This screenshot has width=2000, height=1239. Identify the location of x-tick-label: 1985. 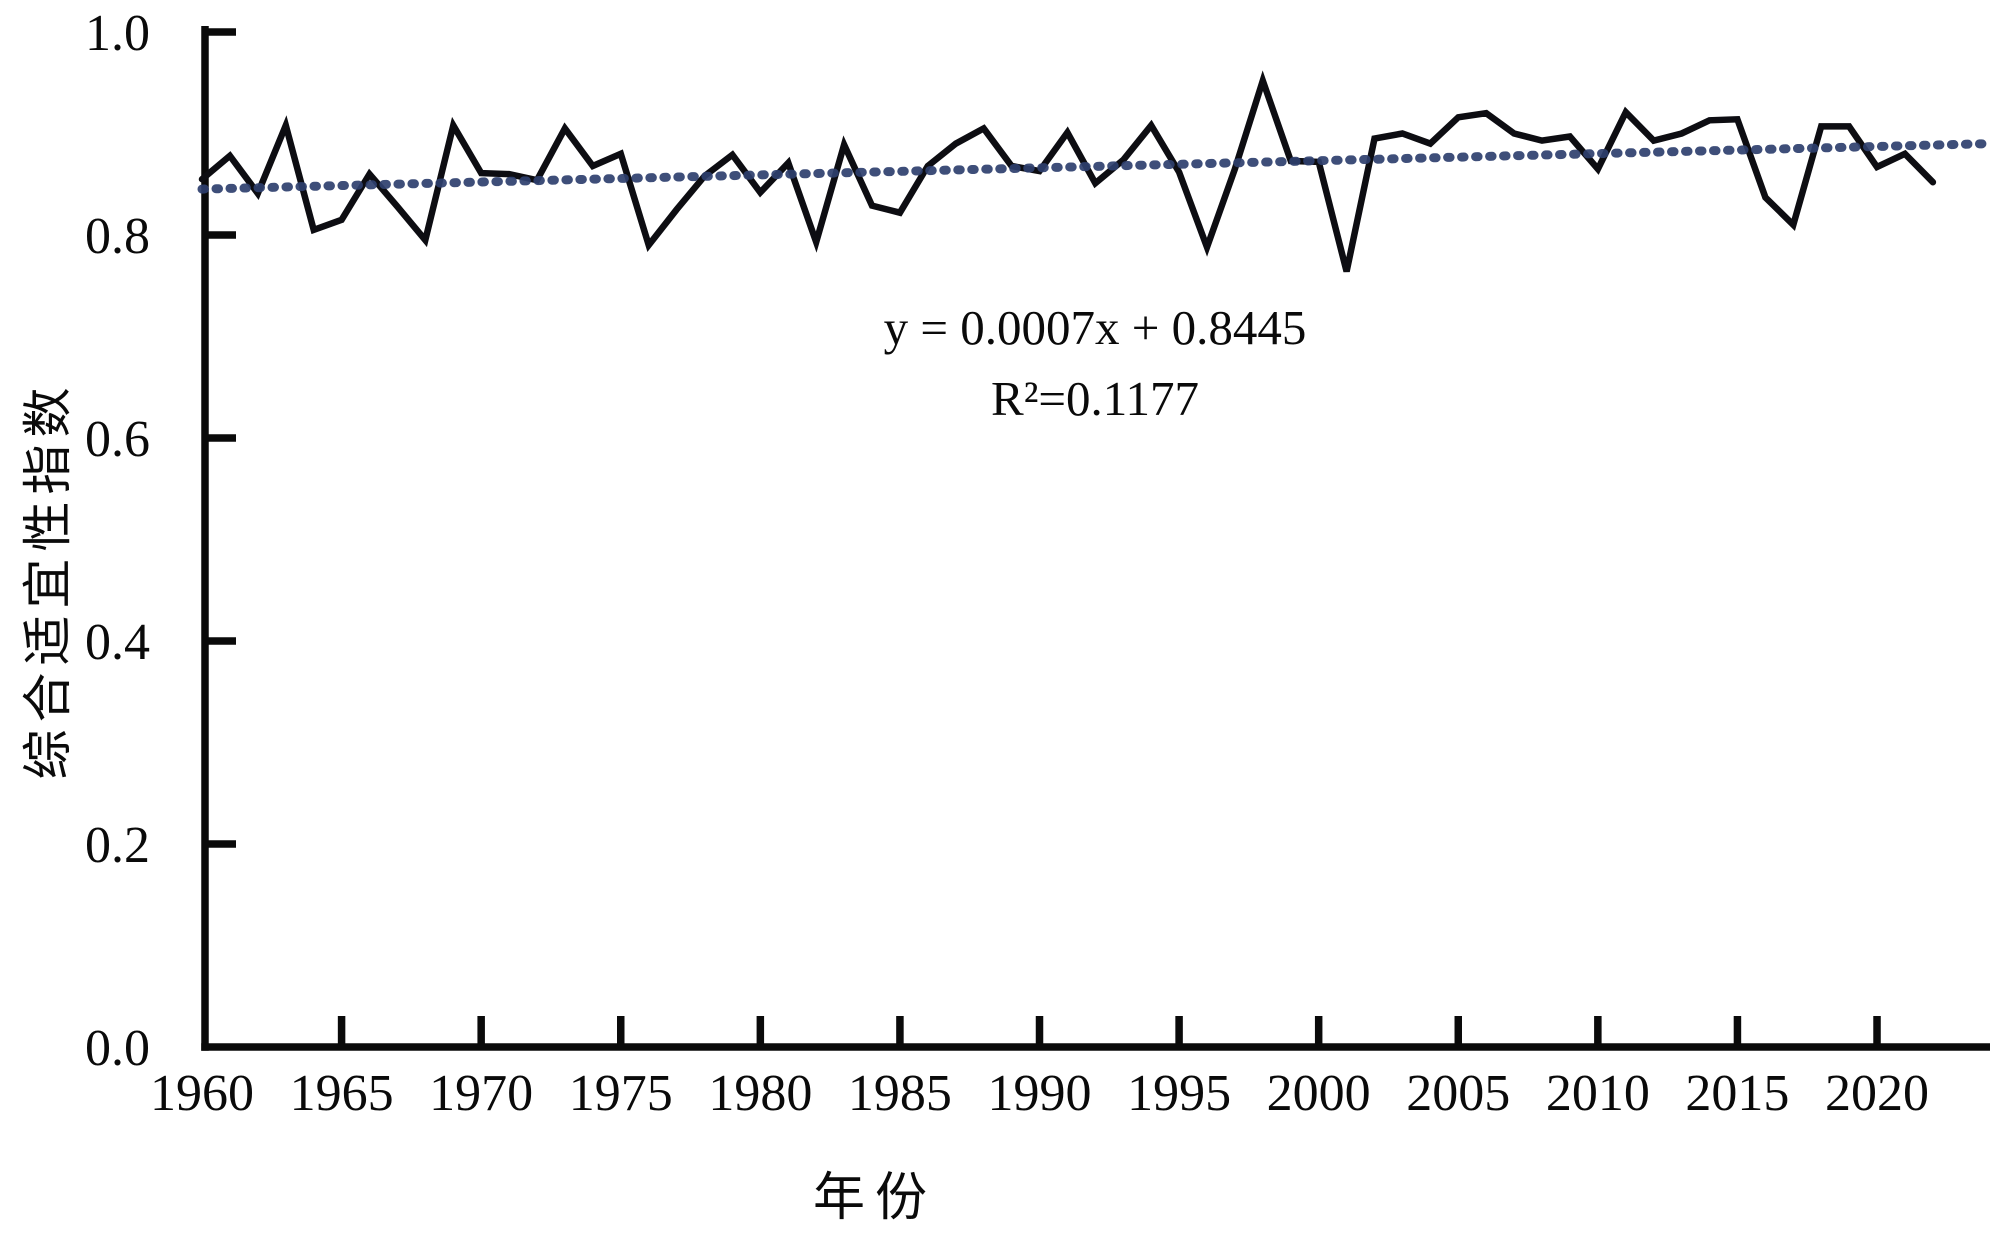
(900, 1093).